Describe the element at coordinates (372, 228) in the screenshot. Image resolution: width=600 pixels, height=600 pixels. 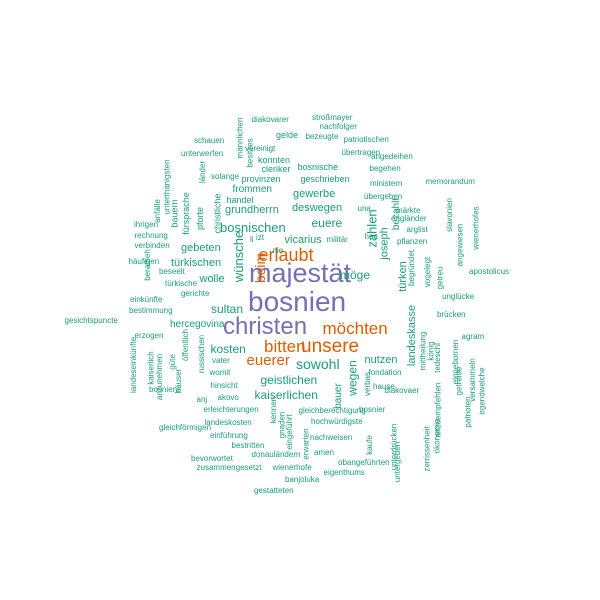
I see `cloud-word: zahlen` at that location.